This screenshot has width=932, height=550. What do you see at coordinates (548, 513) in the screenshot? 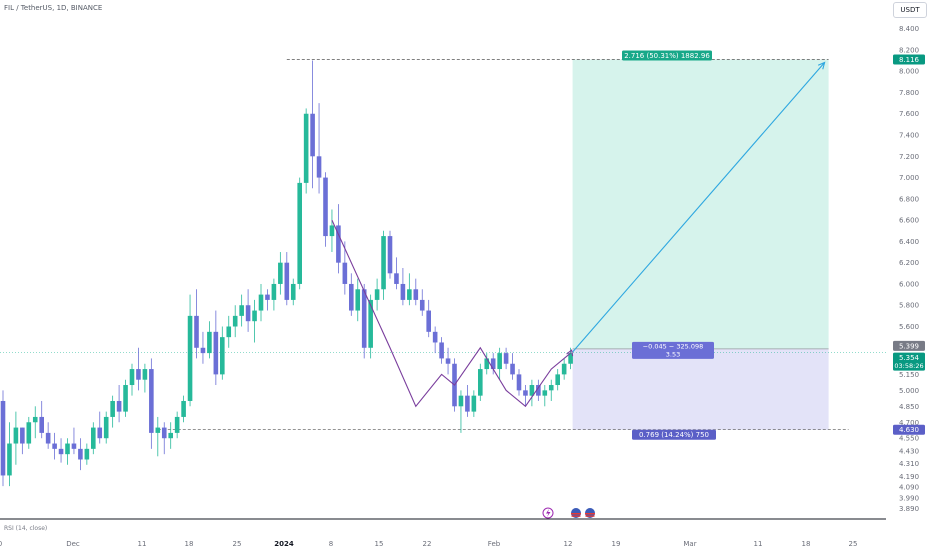
I see `lightning-glyph` at bounding box center [548, 513].